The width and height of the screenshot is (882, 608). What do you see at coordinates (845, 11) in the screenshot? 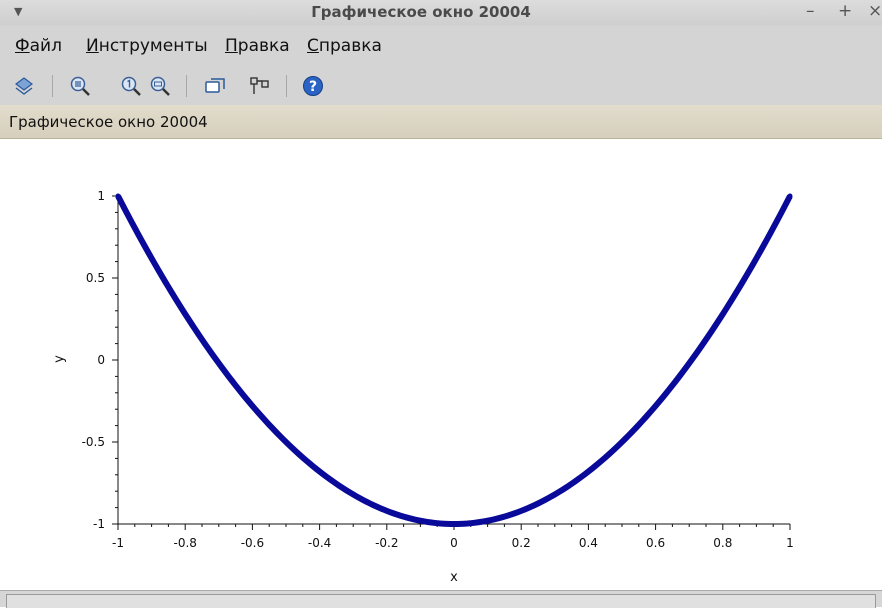
I see `maximize-button: +` at bounding box center [845, 11].